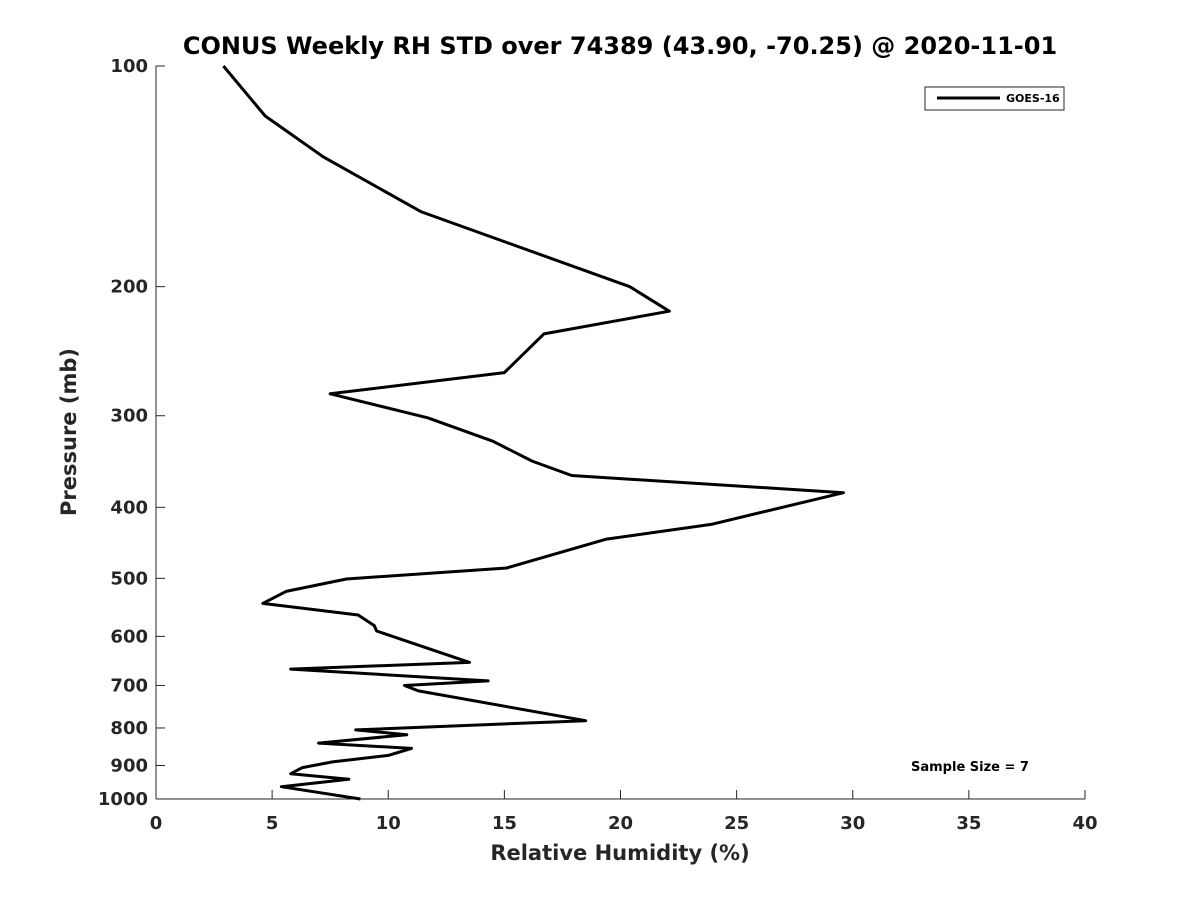  What do you see at coordinates (129, 685) in the screenshot?
I see `y-tick-label: 700` at bounding box center [129, 685].